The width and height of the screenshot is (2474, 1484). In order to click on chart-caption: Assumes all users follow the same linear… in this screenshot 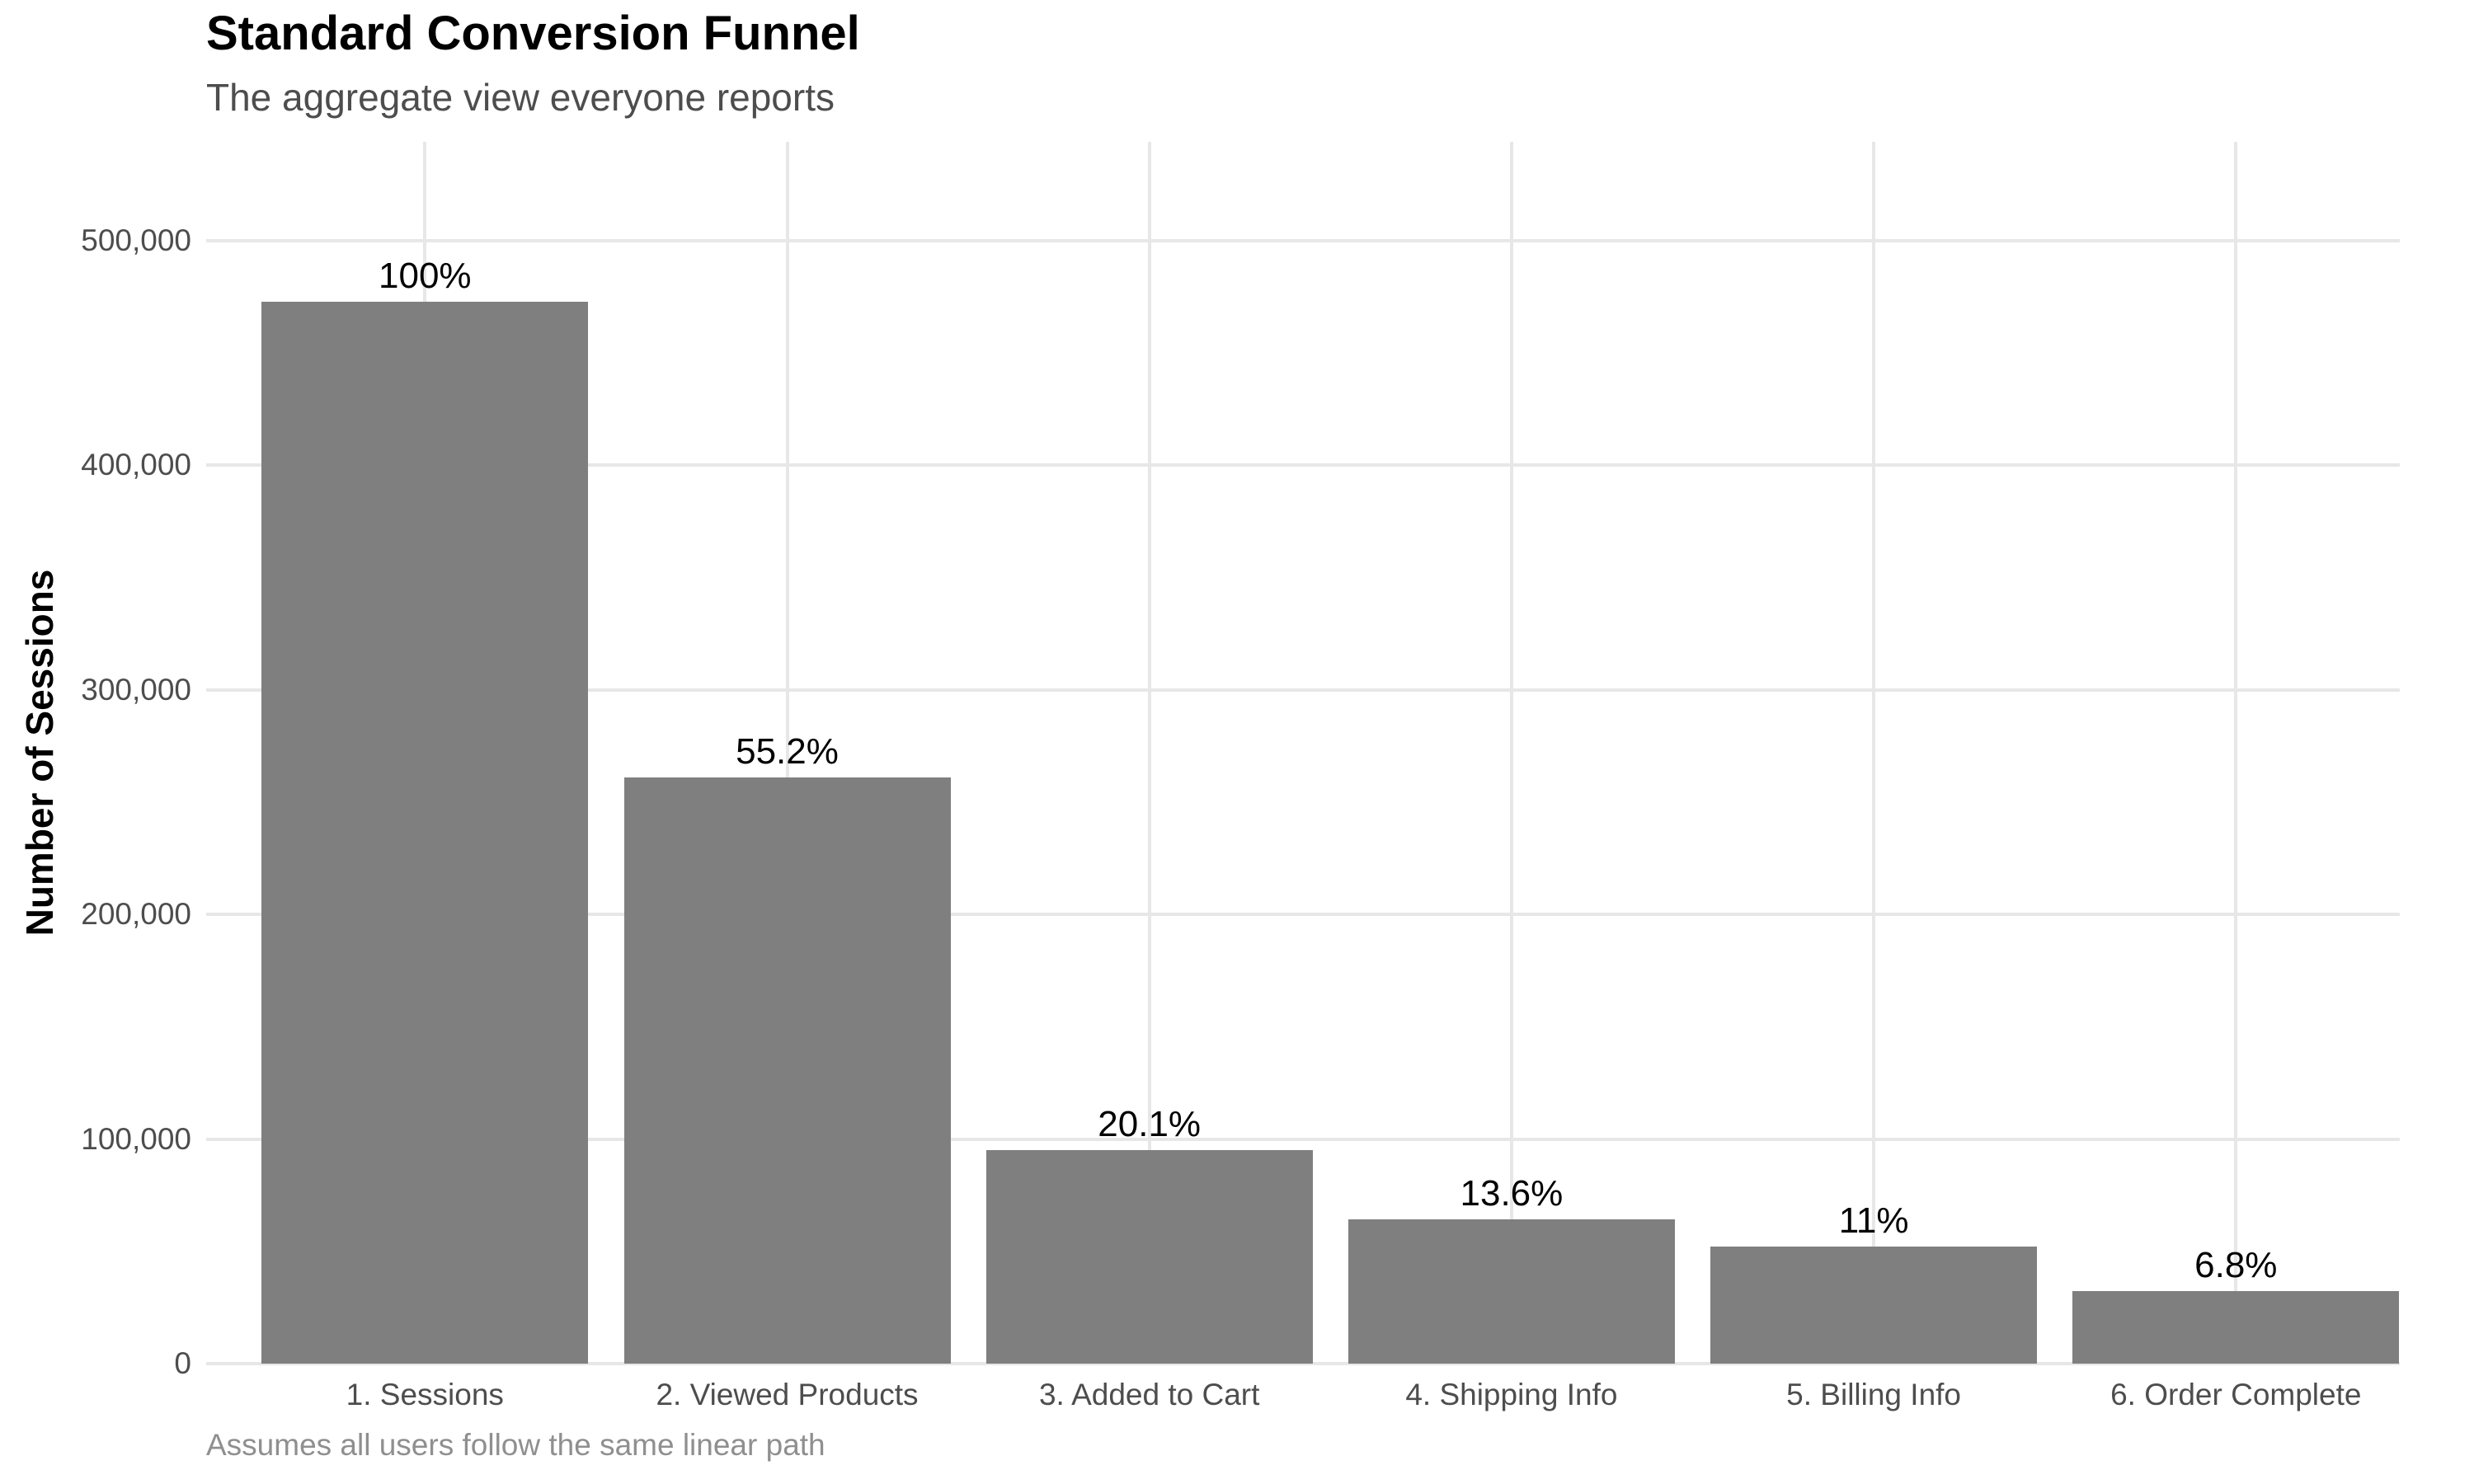, I will do `click(515, 1445)`.